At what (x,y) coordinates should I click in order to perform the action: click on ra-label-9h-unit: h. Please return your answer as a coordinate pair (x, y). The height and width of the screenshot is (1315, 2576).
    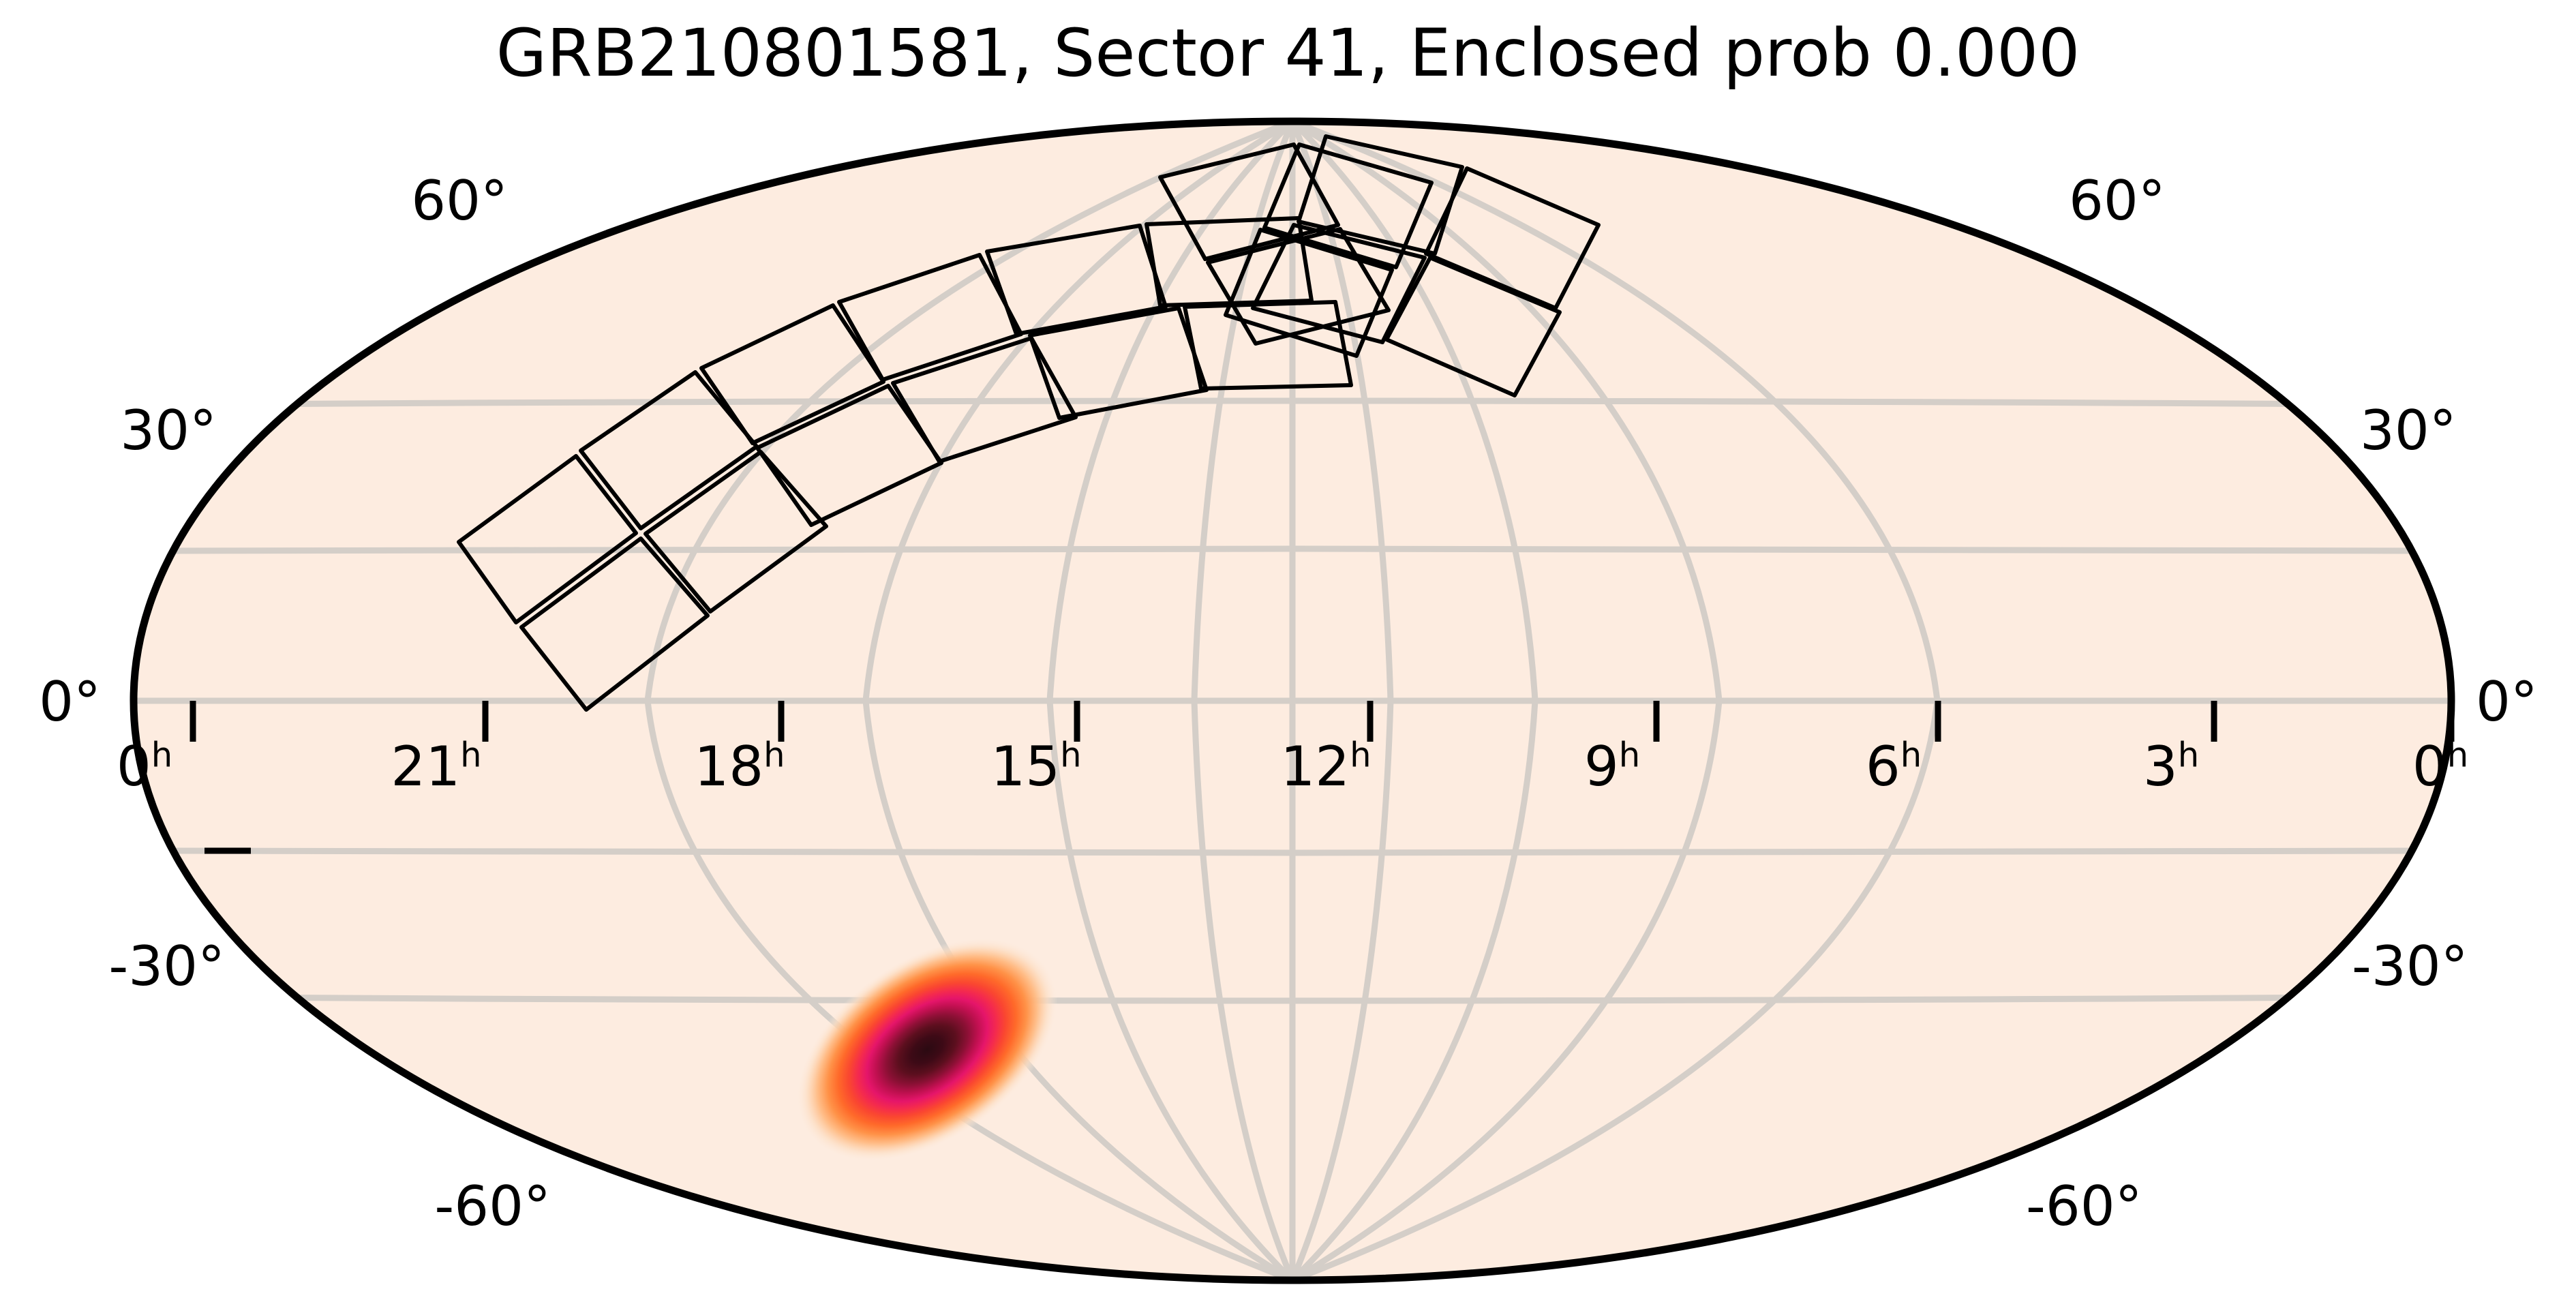
    Looking at the image, I should click on (1629, 755).